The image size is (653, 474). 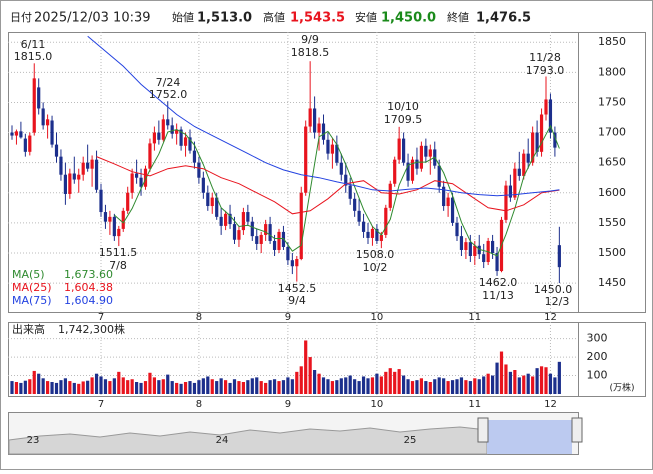 I want to click on unit: (万株), so click(x=621, y=388).